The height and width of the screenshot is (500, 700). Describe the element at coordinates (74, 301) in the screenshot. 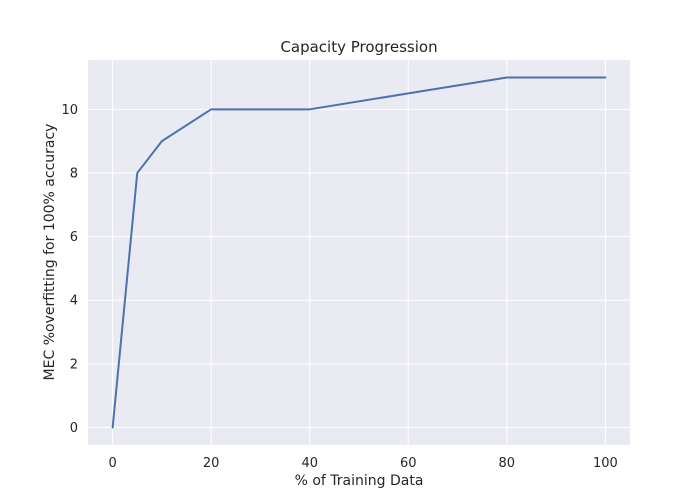

I see `y-tick-label: 4` at that location.